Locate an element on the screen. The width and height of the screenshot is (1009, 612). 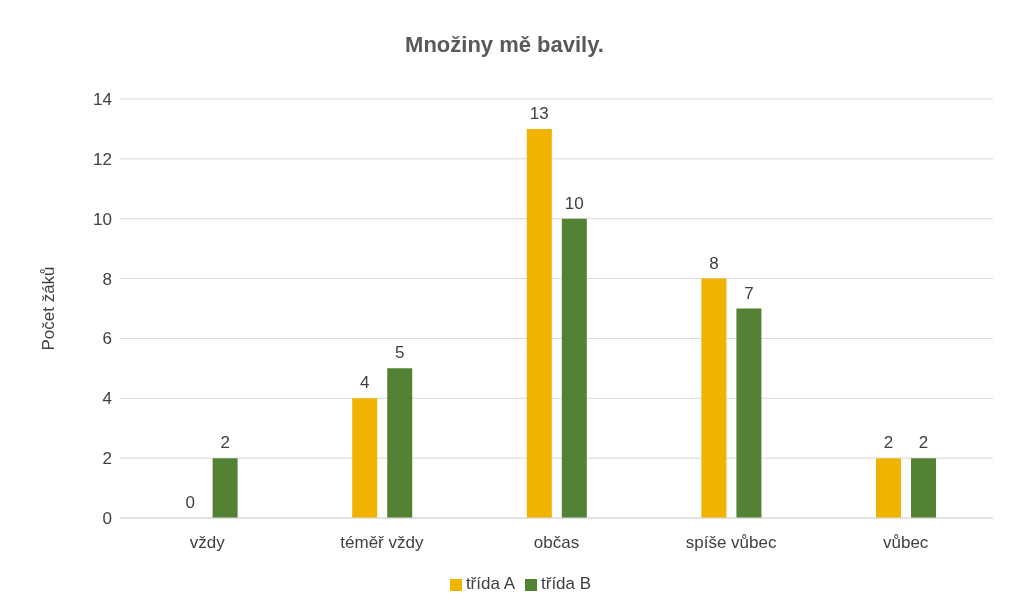
data-label: 13 is located at coordinates (539, 113).